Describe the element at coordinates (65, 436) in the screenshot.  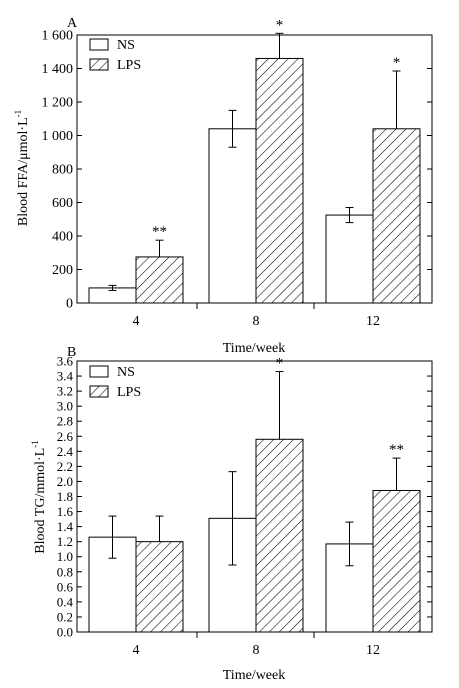
I see `y-tick-label: 2.6` at that location.